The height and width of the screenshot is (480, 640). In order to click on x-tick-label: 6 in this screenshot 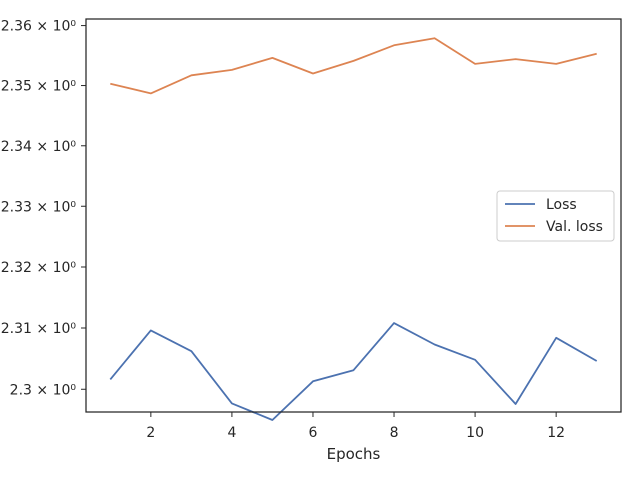, I will do `click(313, 433)`.